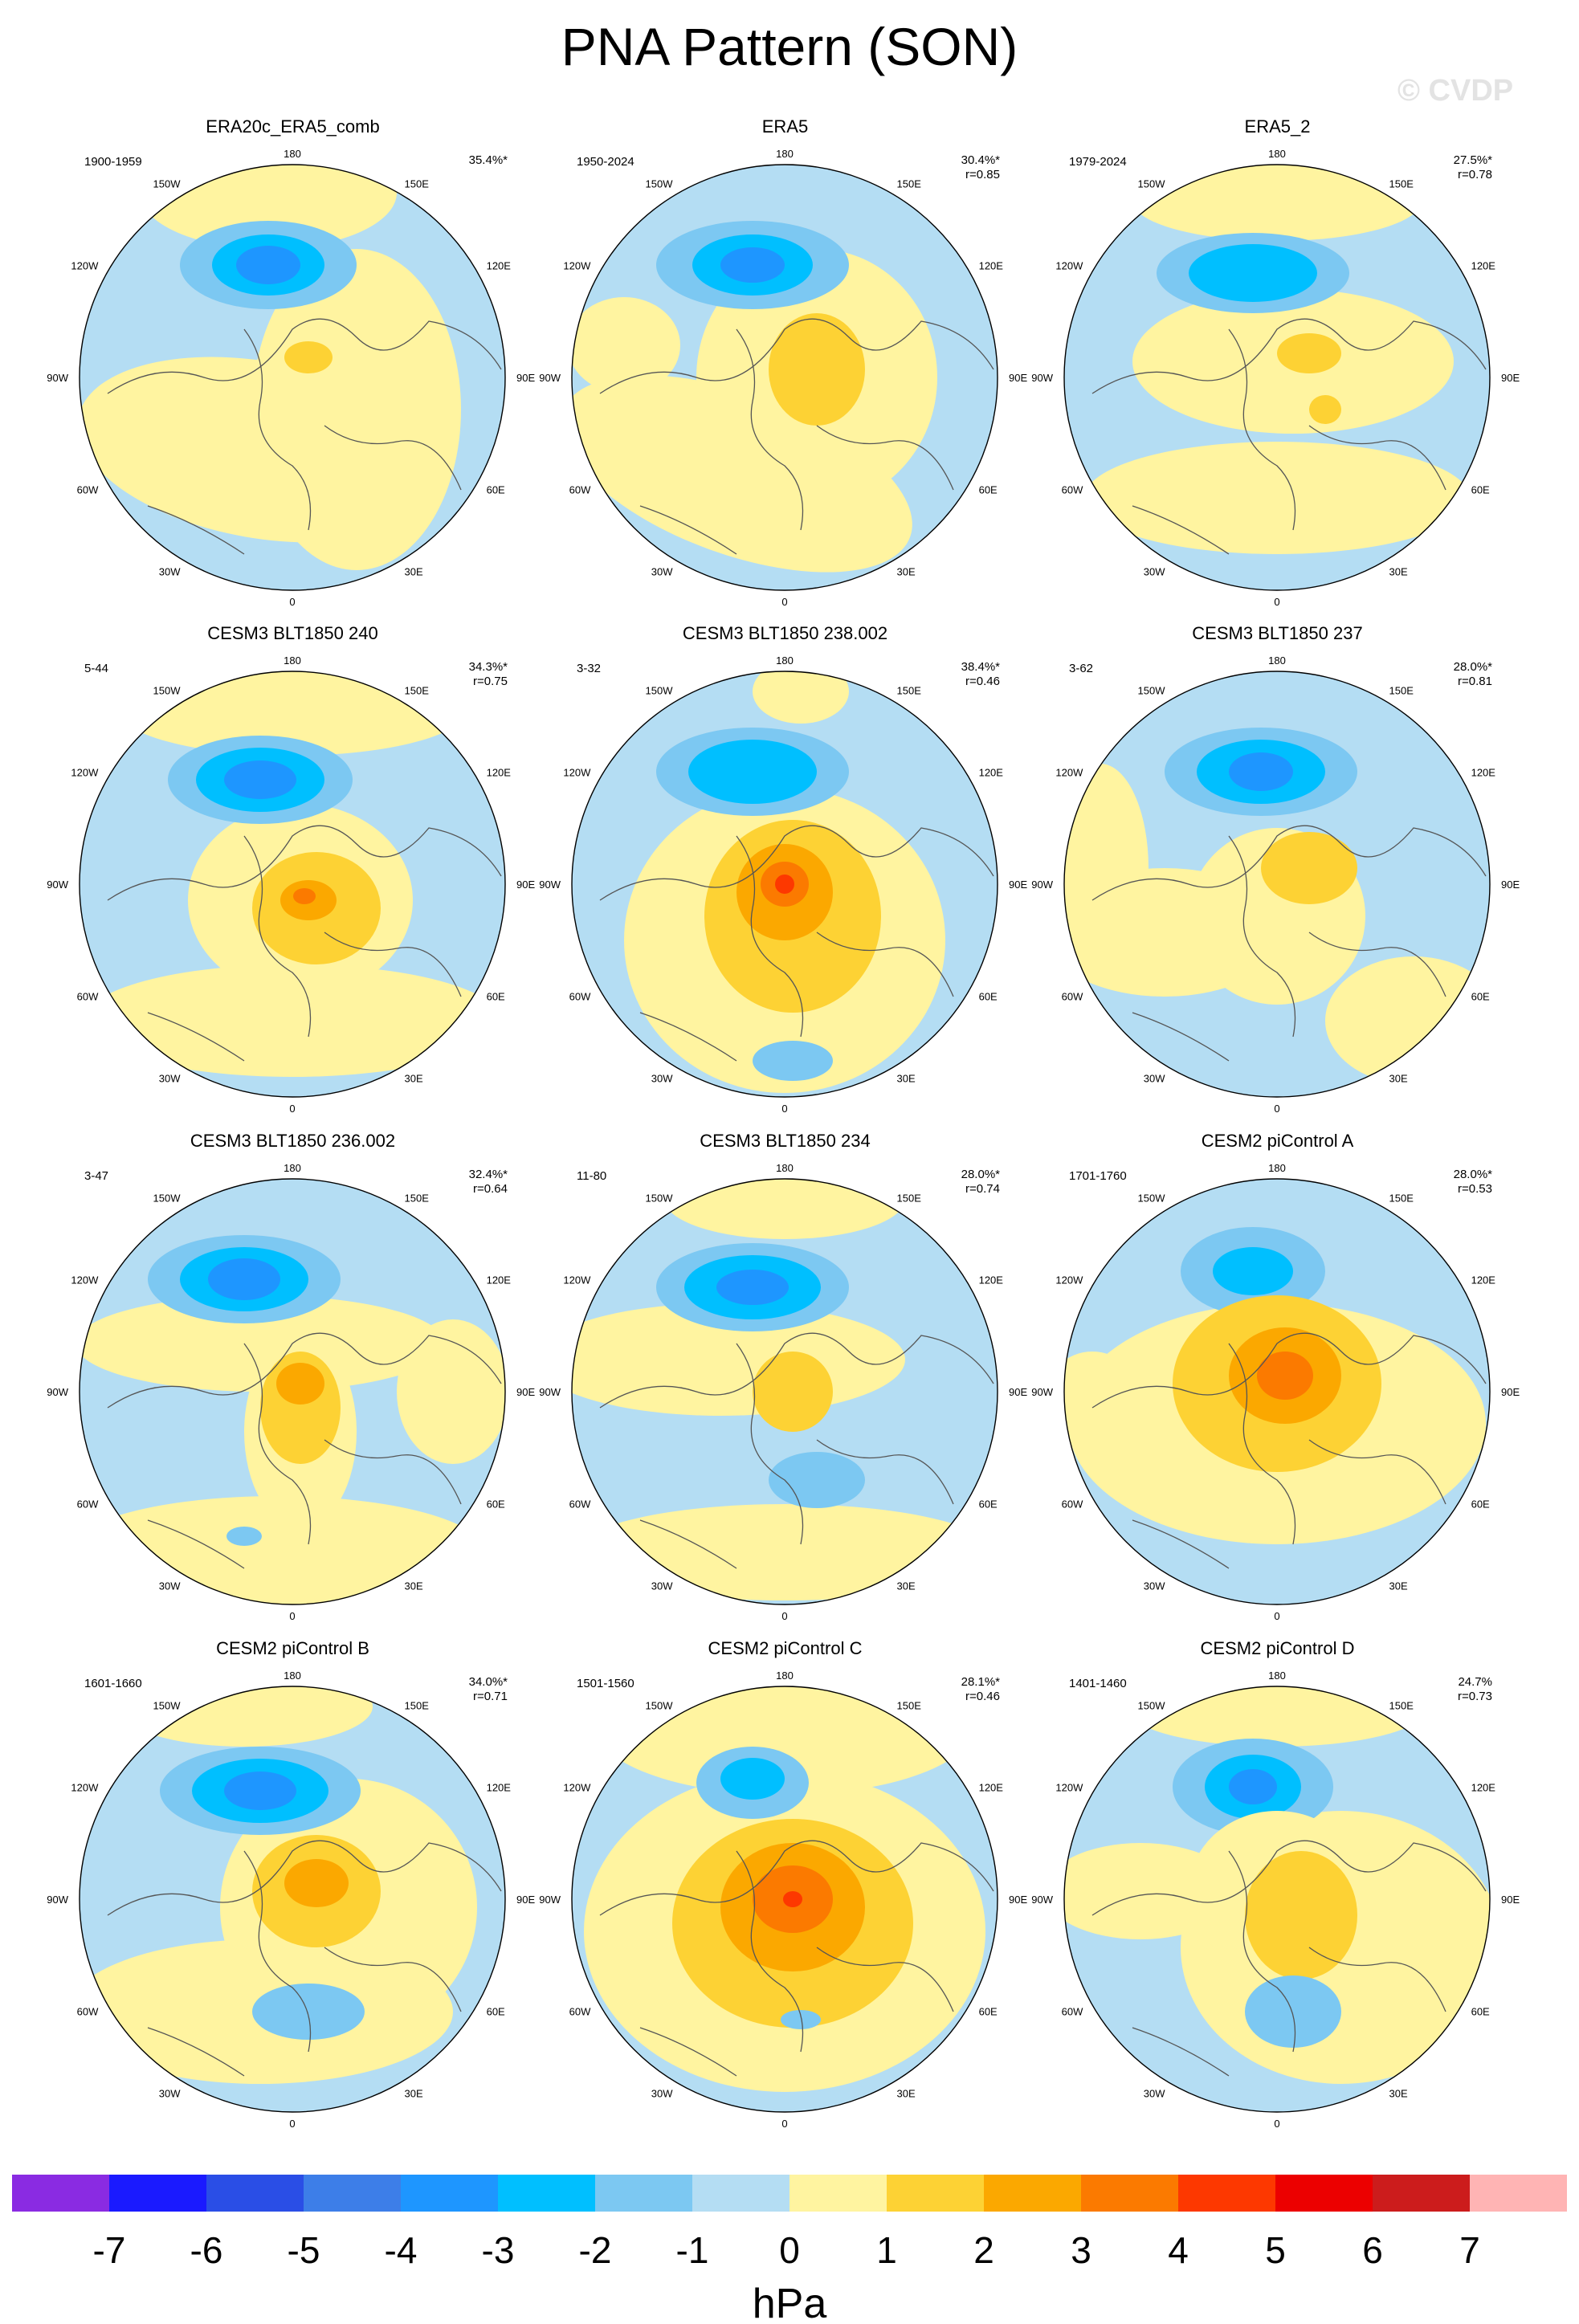 This screenshot has height=2324, width=1579. I want to click on variance-explained: 35.4%*, so click(488, 160).